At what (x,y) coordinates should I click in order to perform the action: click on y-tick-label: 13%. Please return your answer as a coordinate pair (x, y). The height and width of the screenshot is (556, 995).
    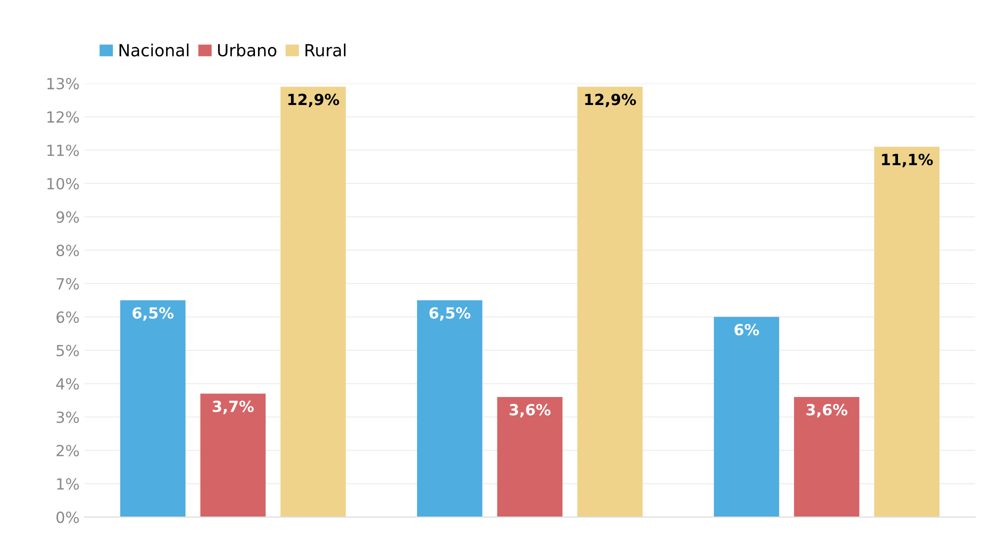
    Looking at the image, I should click on (63, 84).